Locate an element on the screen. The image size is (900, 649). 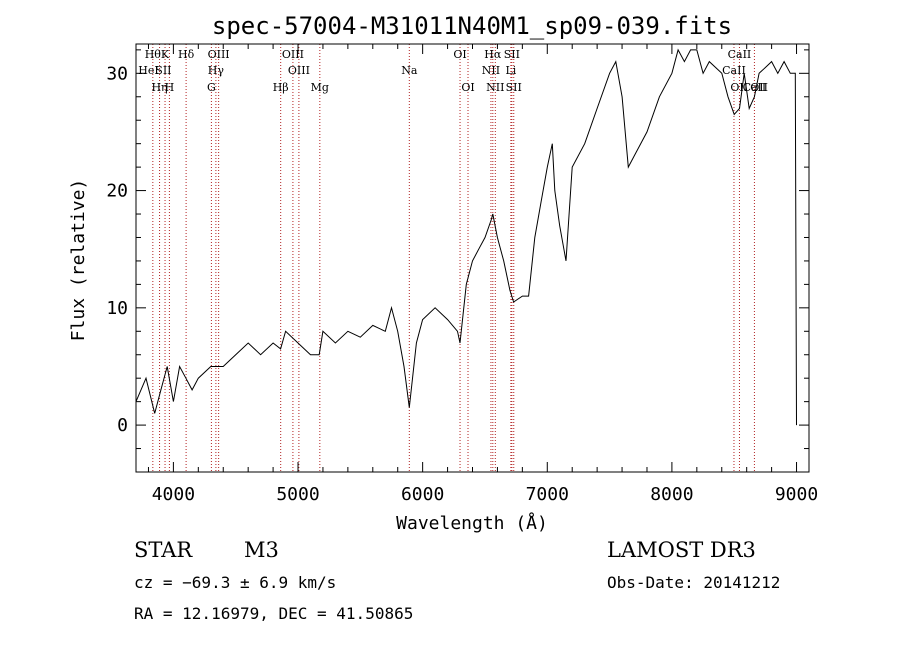
line-label-14: OI is located at coordinates (467, 87).